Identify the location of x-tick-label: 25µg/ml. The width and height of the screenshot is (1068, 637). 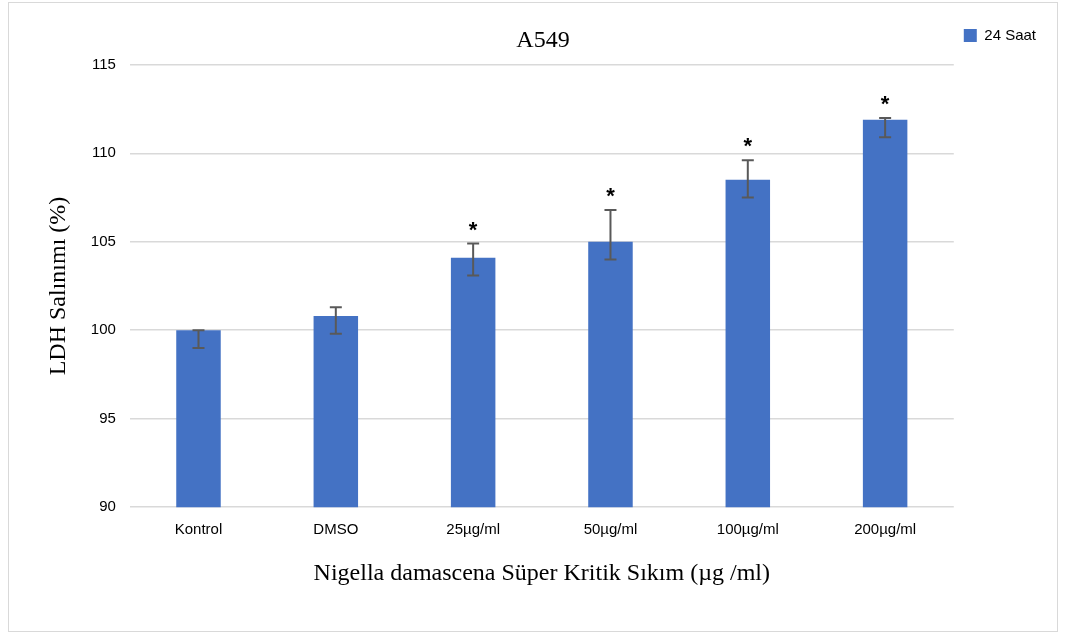
(473, 529).